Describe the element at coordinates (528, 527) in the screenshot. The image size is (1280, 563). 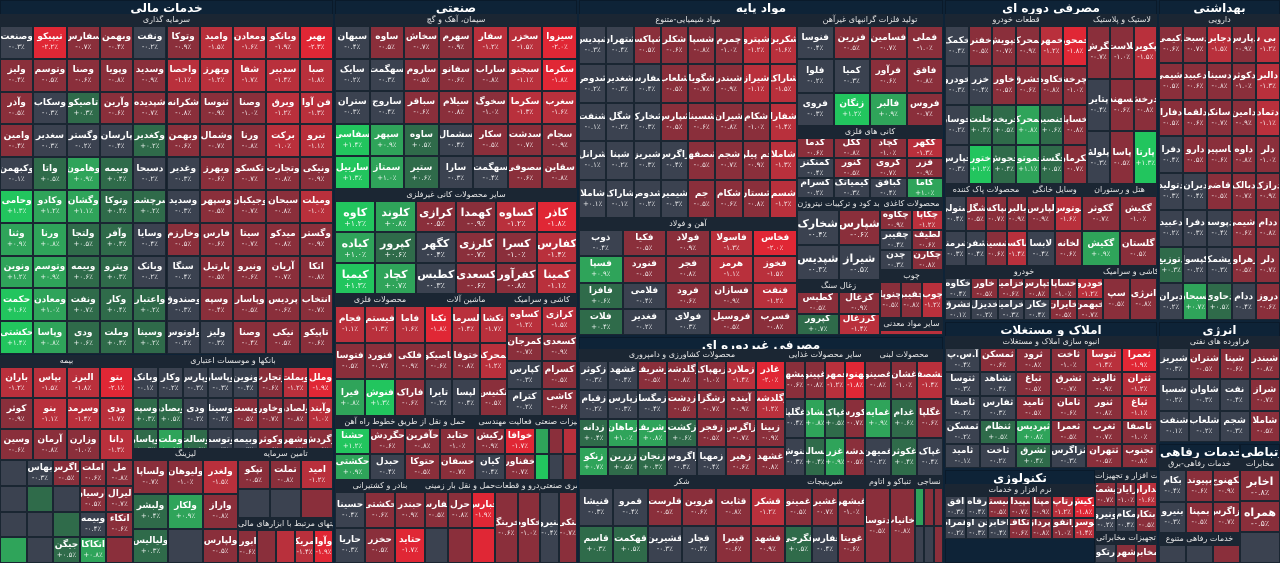
I see `stock-tile: خکاوه-۱.۰٪` at that location.